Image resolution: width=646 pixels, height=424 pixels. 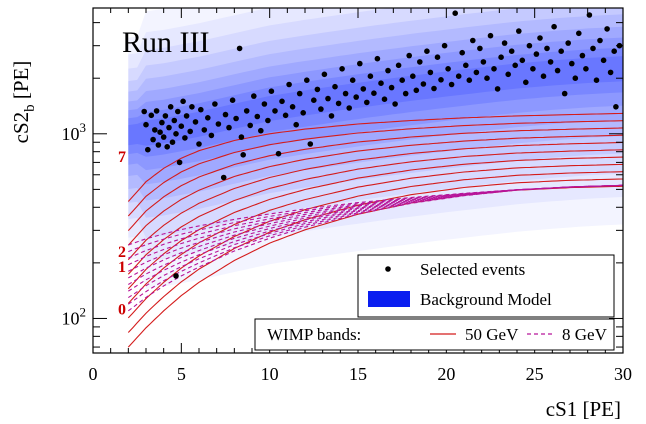 I want to click on wimp-8gev-line, so click(x=375, y=225).